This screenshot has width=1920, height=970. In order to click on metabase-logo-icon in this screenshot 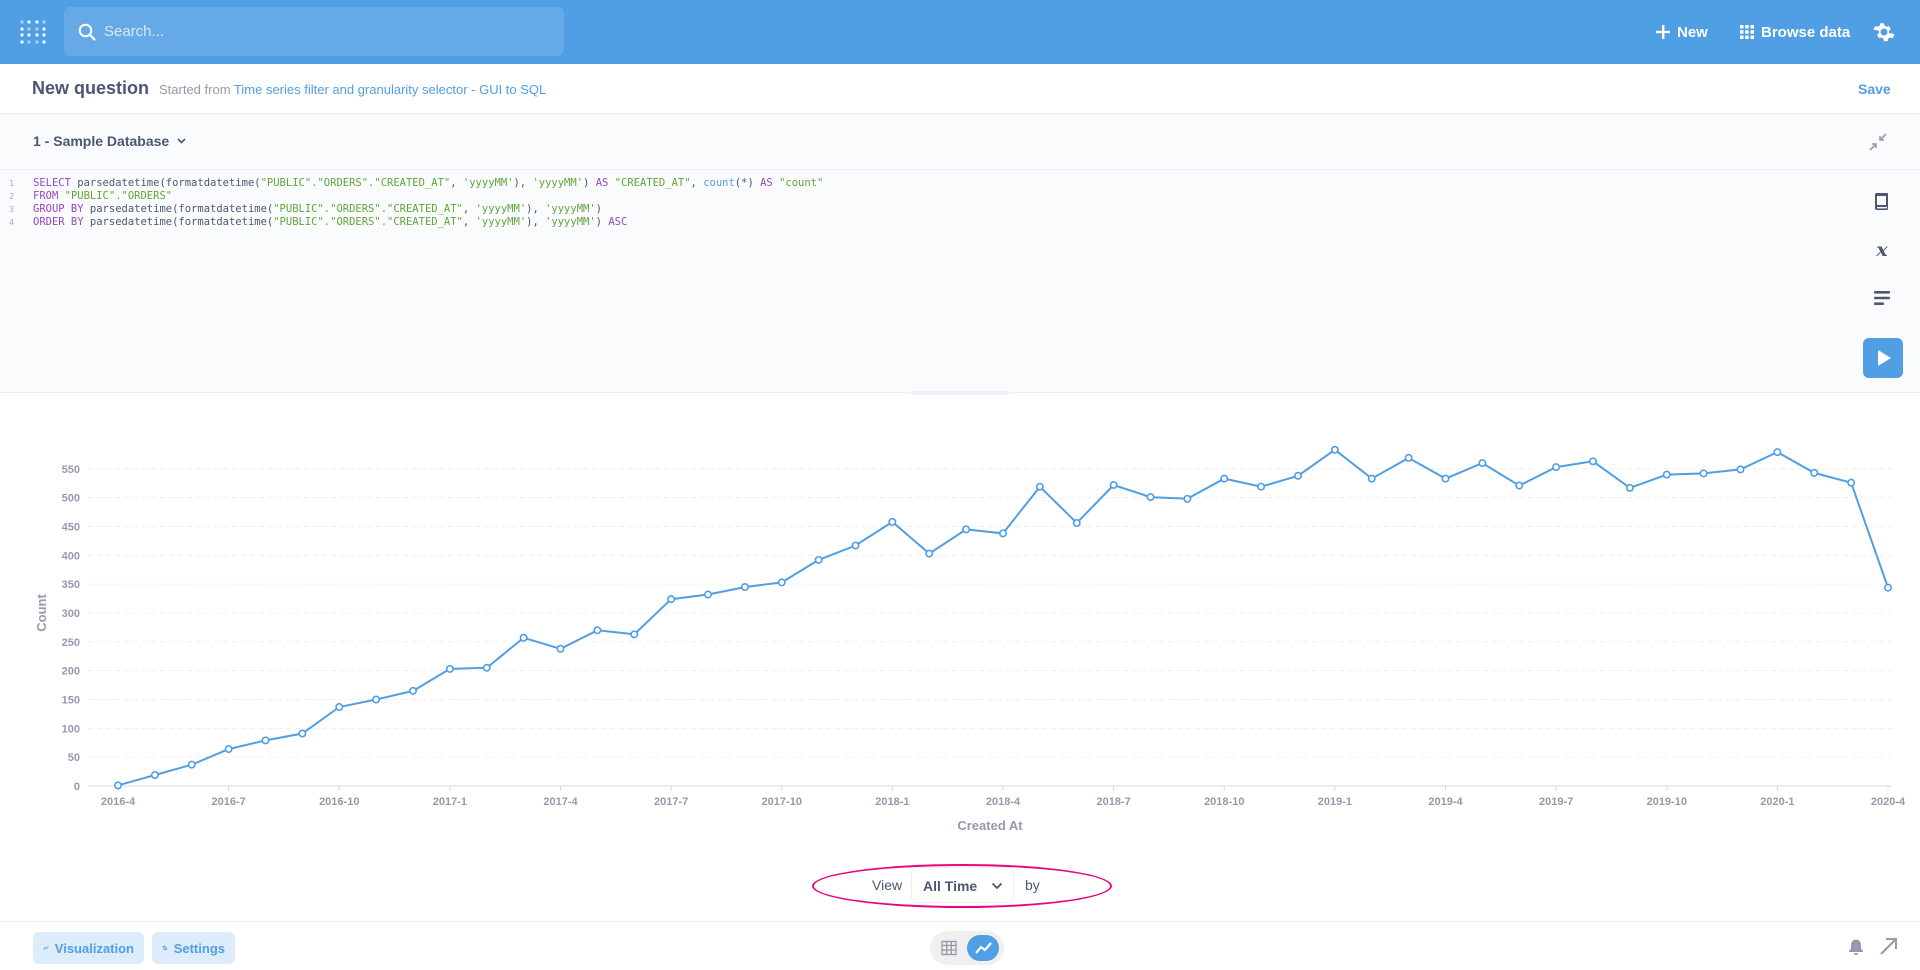, I will do `click(33, 32)`.